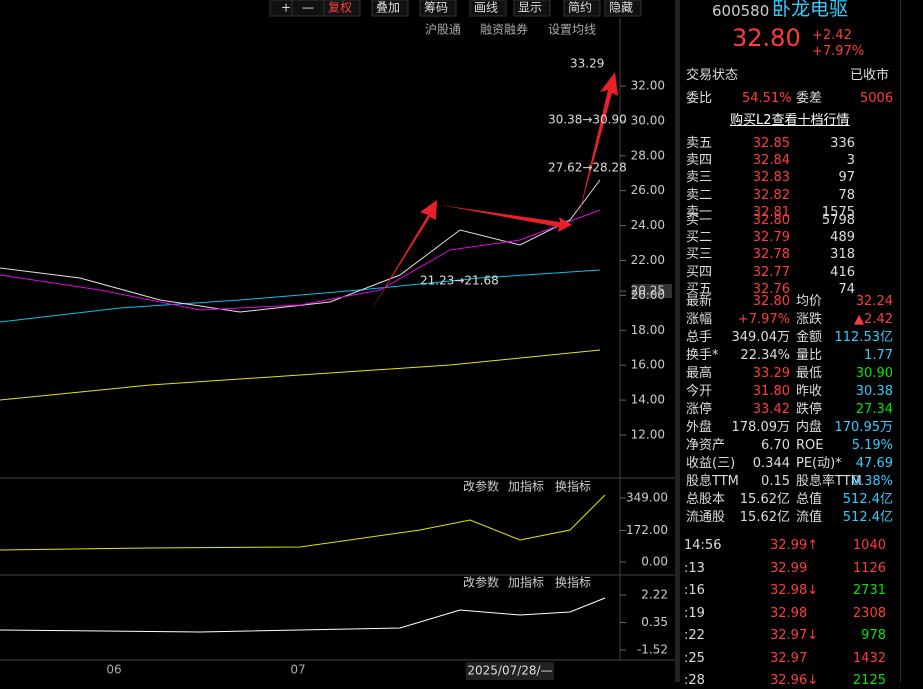  I want to click on l2-link: 购买L2查看十档行情, so click(790, 120).